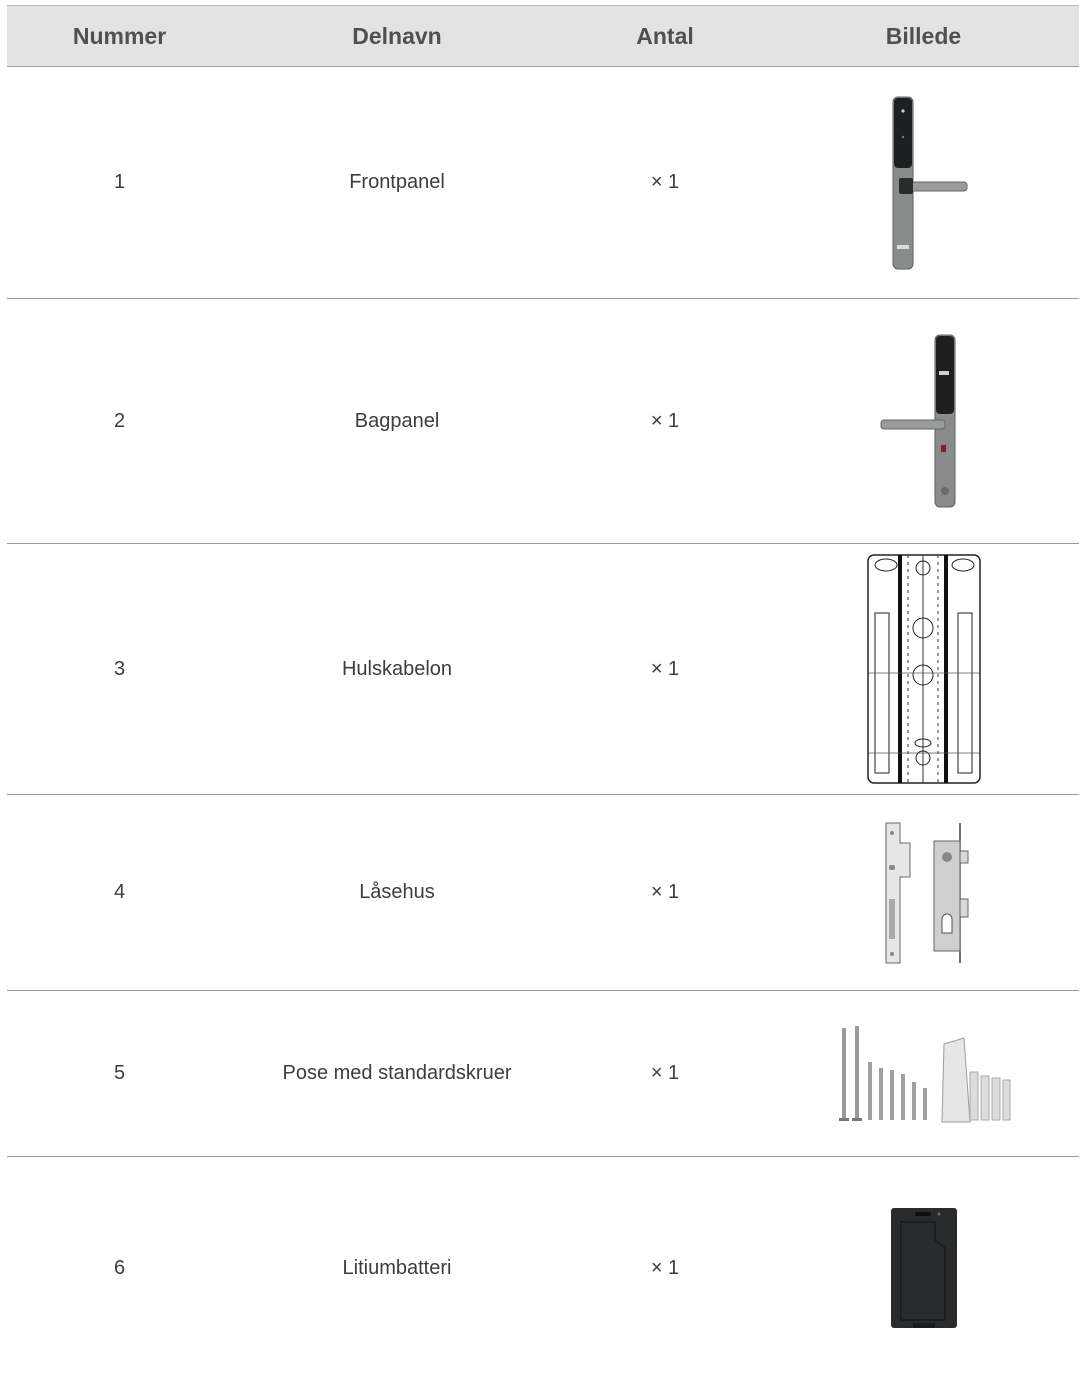 The width and height of the screenshot is (1085, 1380). Describe the element at coordinates (397, 421) in the screenshot. I see `row-part-name: Bagpanel` at that location.